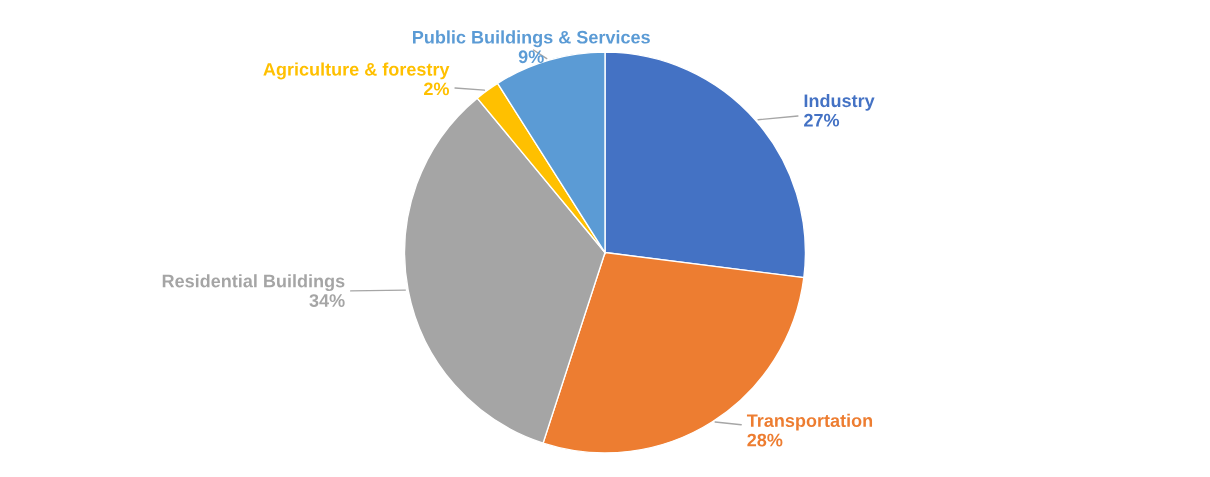 Image resolution: width=1210 pixels, height=477 pixels. I want to click on slice-label: Transportation, so click(809, 422).